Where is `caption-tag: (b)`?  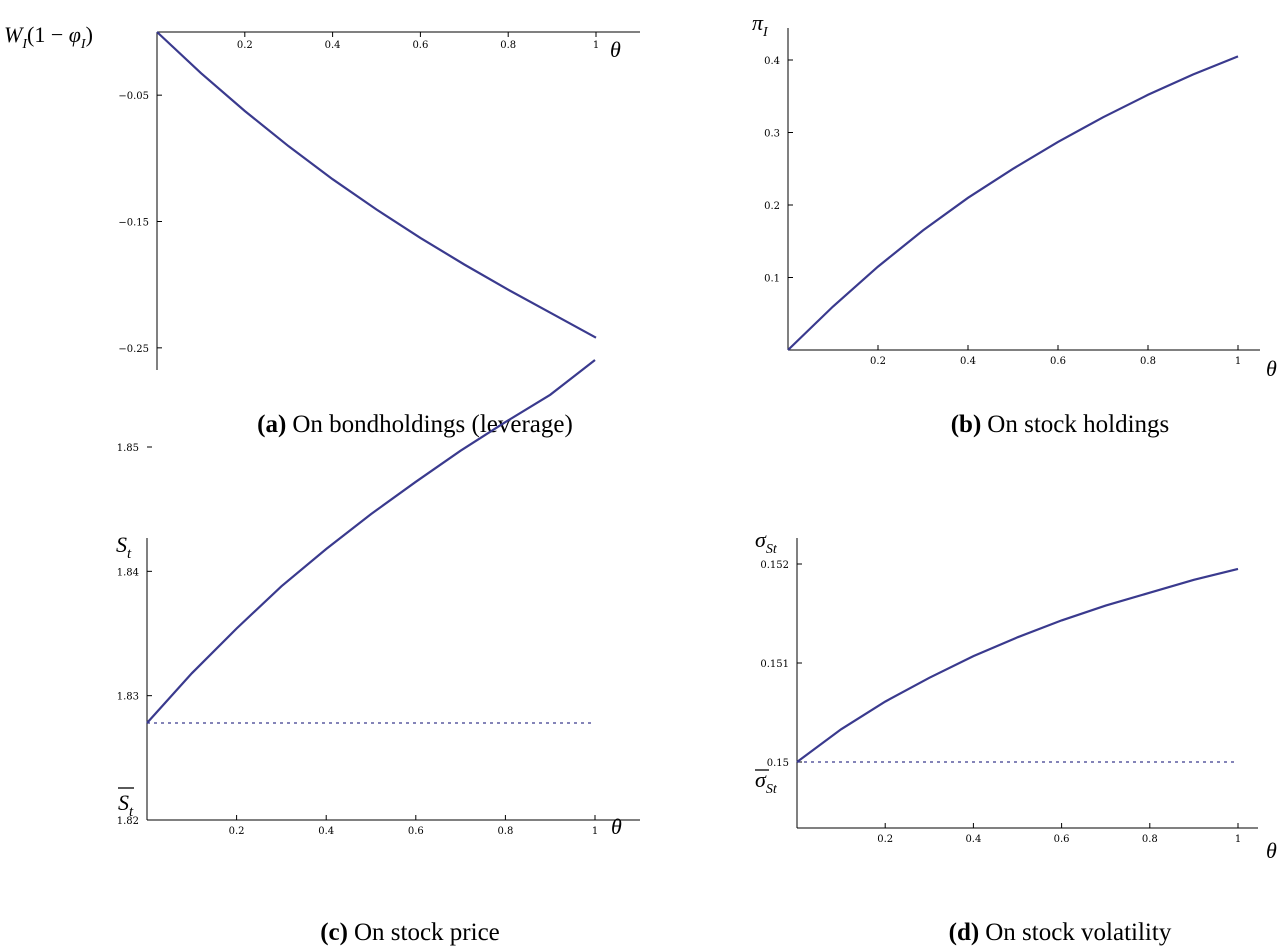 caption-tag: (b) is located at coordinates (966, 424).